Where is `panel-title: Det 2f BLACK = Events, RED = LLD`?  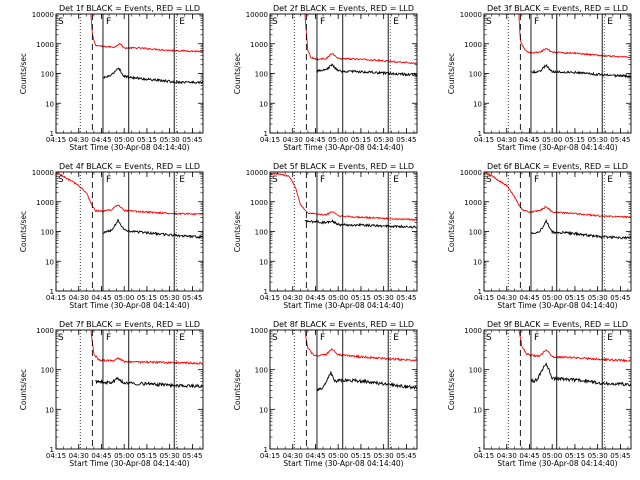 panel-title: Det 2f BLACK = Events, RED = LLD is located at coordinates (343, 8).